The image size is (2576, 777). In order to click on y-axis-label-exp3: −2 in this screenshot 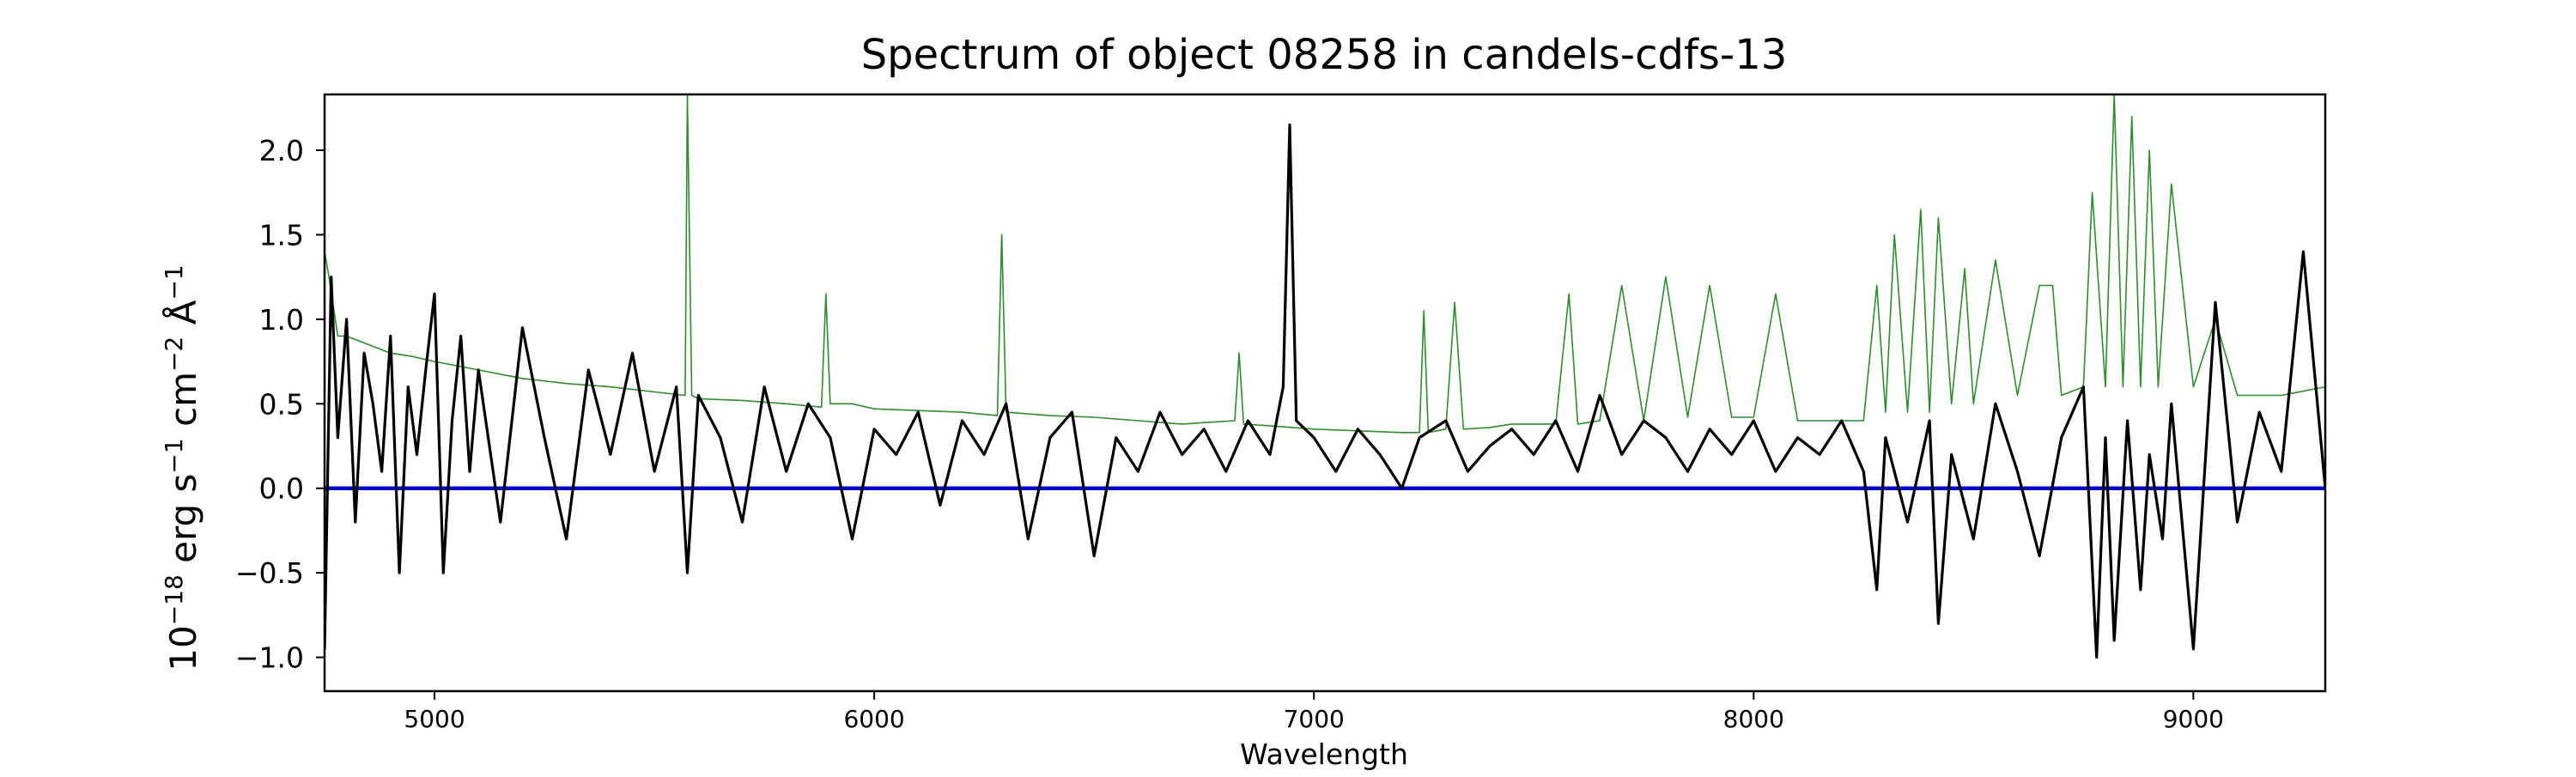, I will do `click(174, 354)`.